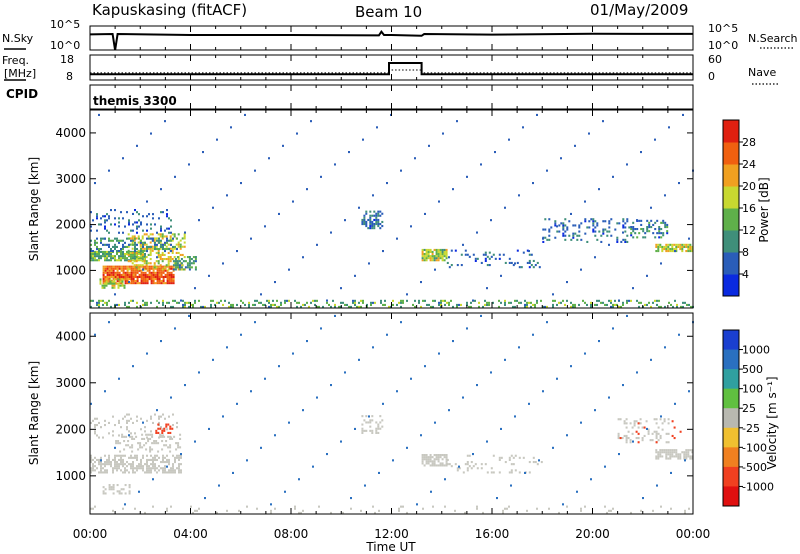  What do you see at coordinates (731, 418) in the screenshot?
I see `velocity-colorbar-segment` at bounding box center [731, 418].